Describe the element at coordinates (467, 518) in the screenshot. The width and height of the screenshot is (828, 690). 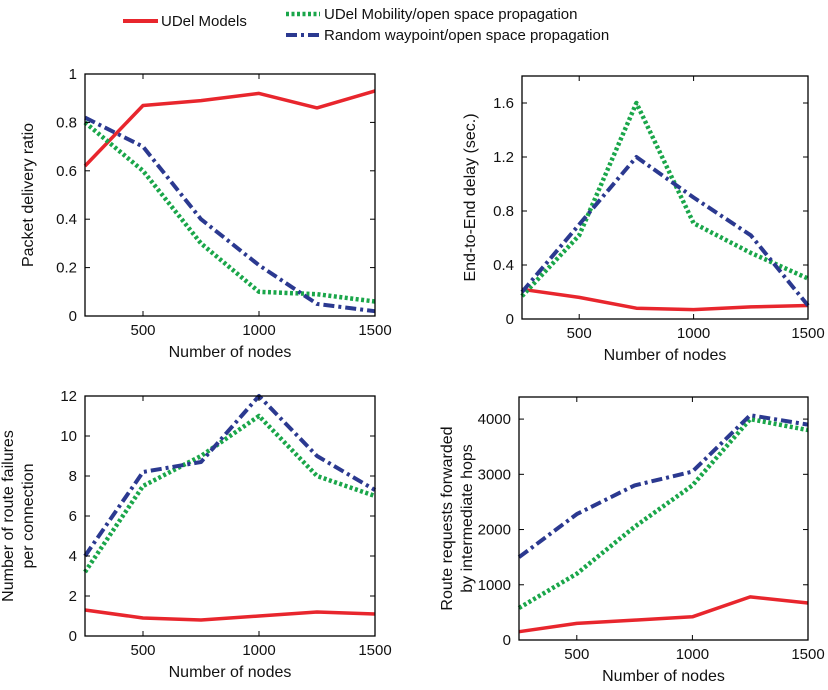
I see `y-axis-label: by intermediate hops` at that location.